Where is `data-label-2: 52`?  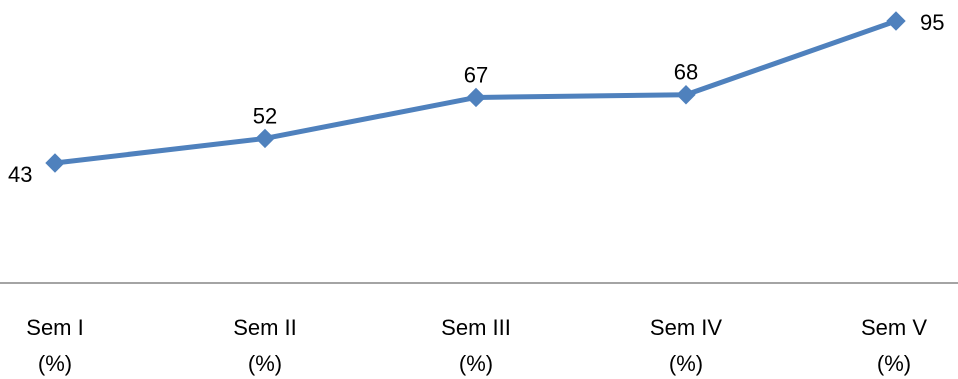 data-label-2: 52 is located at coordinates (265, 115).